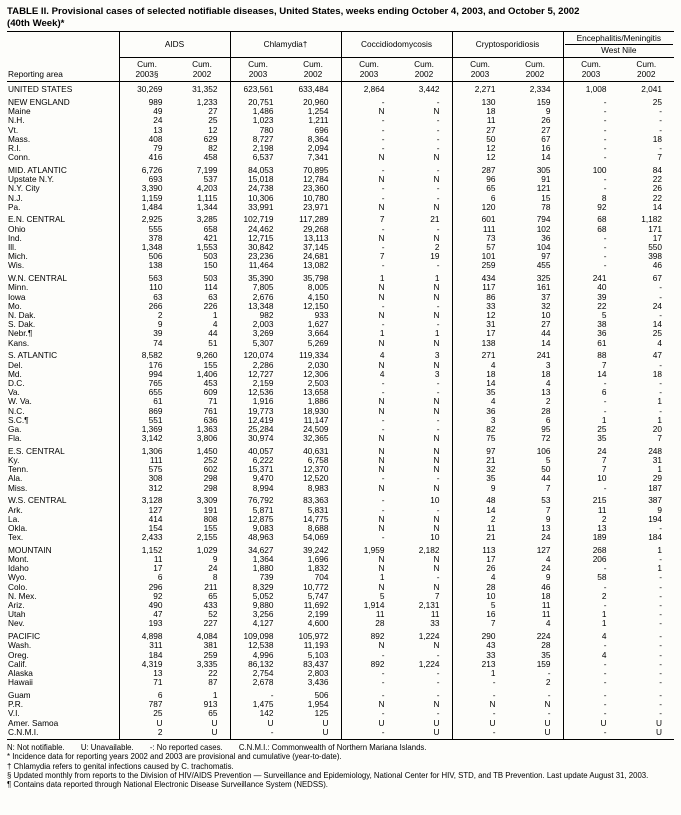  Describe the element at coordinates (20, 402) in the screenshot. I see `reporting-area-cell: W. Va.` at that location.